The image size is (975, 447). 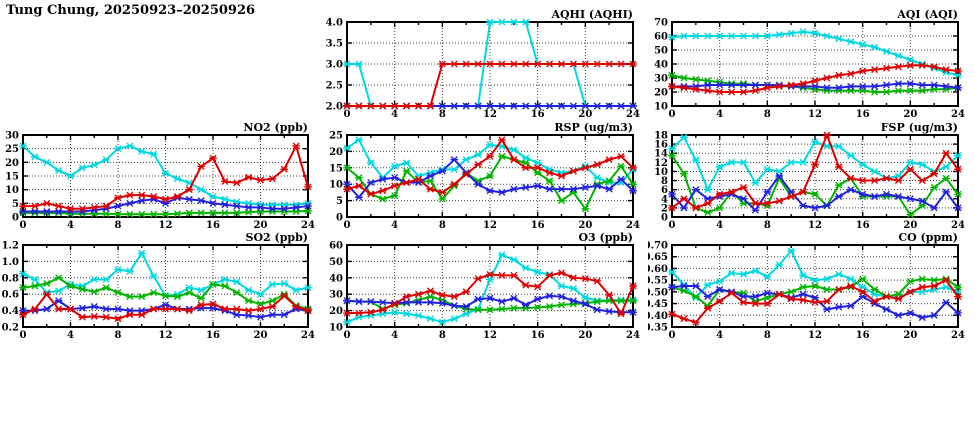 I want to click on svg-text: 18, so click(x=661, y=136).